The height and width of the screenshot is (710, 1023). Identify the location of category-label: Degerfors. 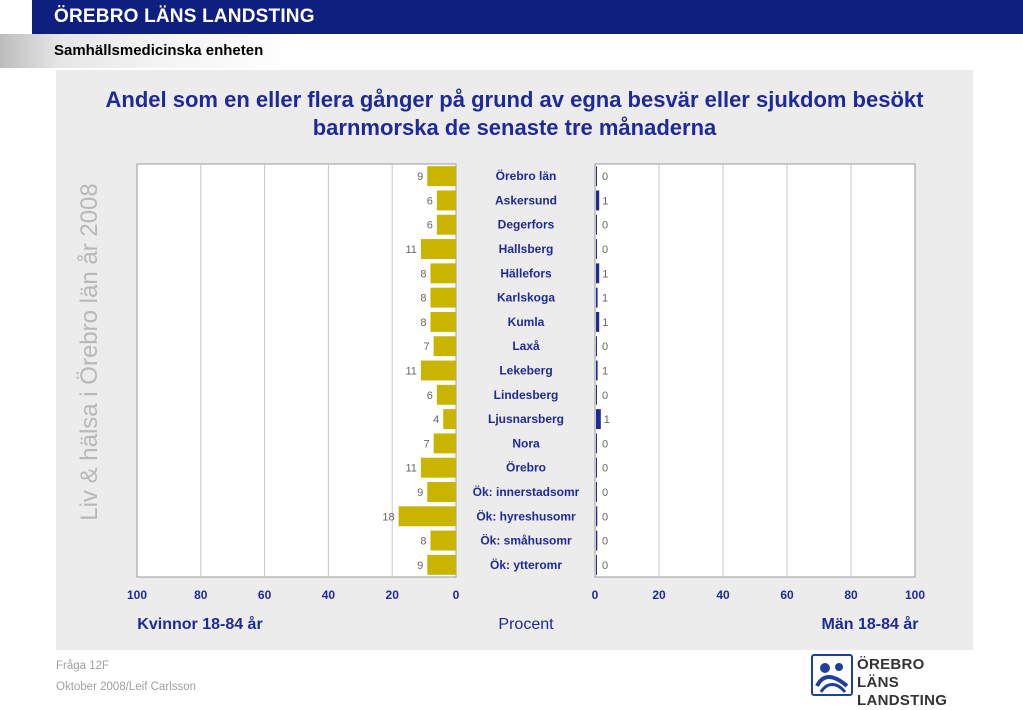
(526, 225).